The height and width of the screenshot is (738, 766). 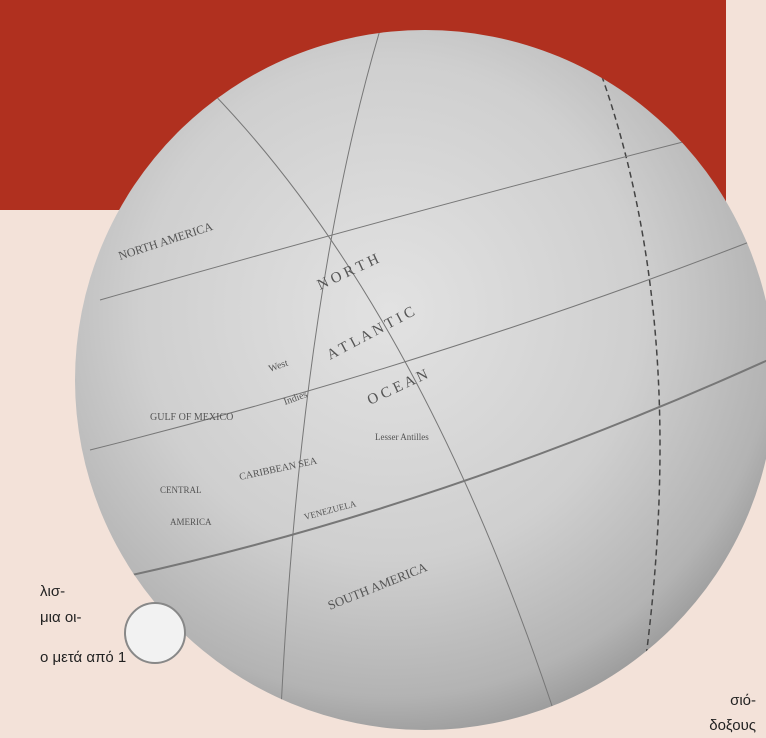 I want to click on map-label: GULF OF MEXICO, so click(x=191, y=417).